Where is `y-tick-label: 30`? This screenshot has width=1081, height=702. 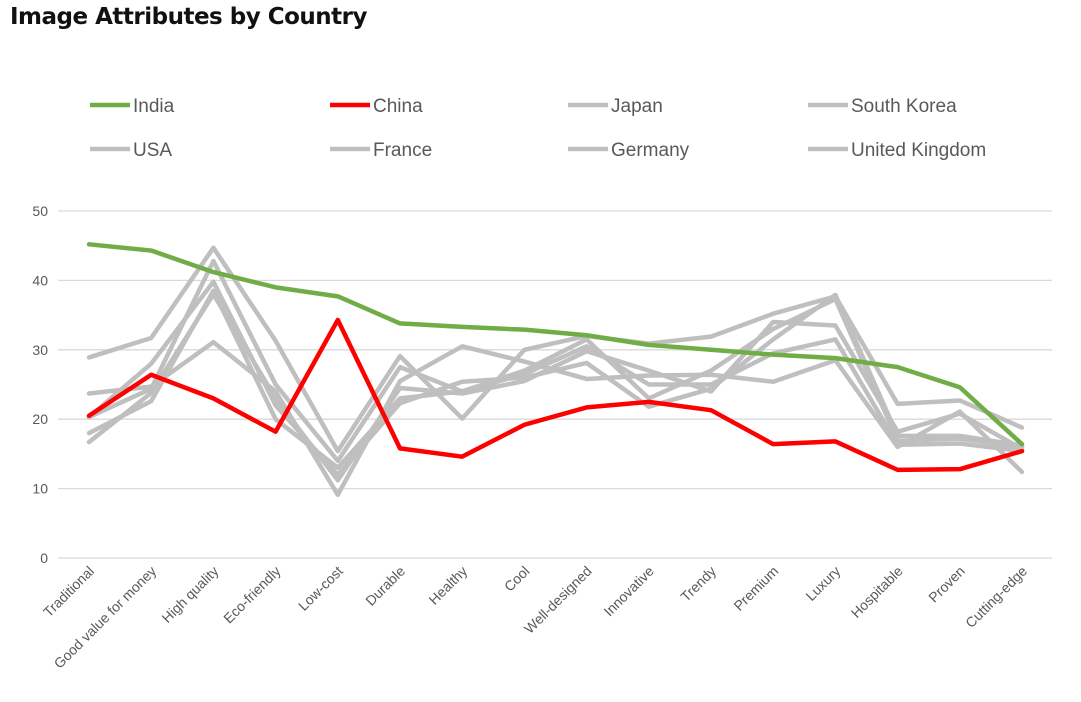
y-tick-label: 30 is located at coordinates (40, 350).